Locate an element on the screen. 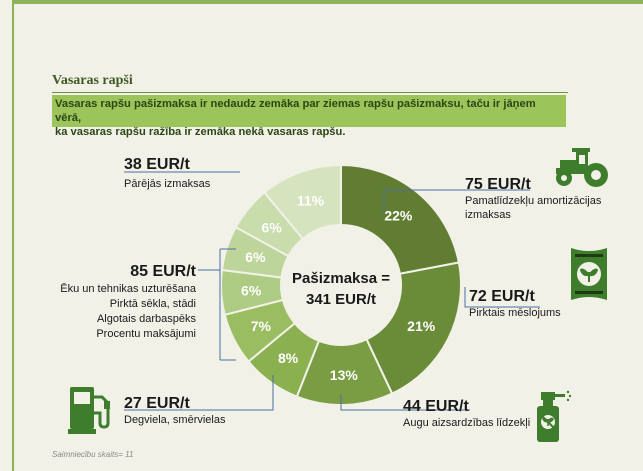 This screenshot has height=471, width=643. donut-hole is located at coordinates (341, 285).